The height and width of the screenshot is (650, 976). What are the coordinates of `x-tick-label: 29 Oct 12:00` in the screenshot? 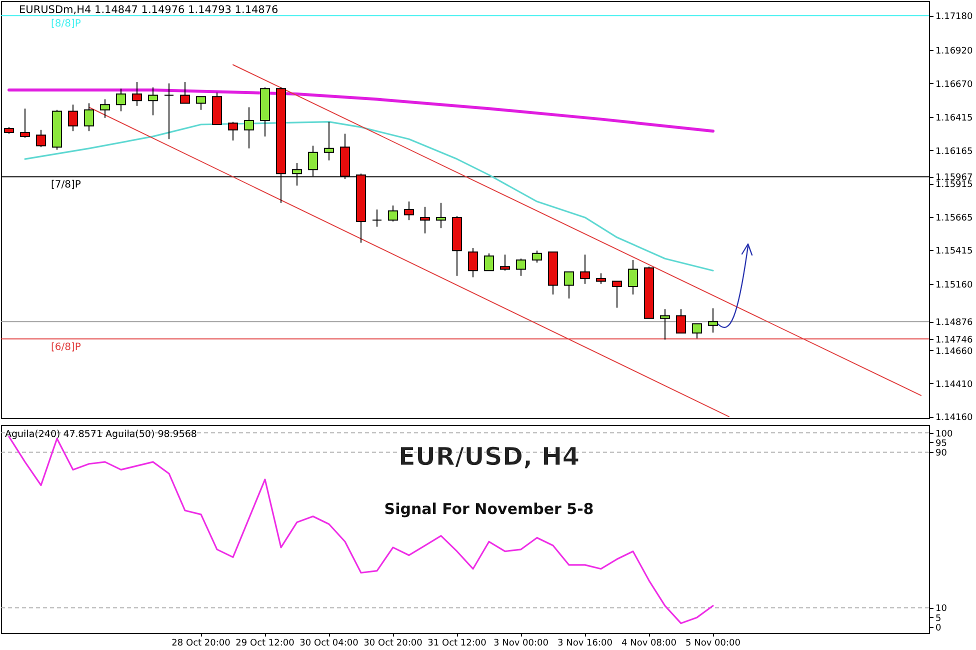 It's located at (265, 643).